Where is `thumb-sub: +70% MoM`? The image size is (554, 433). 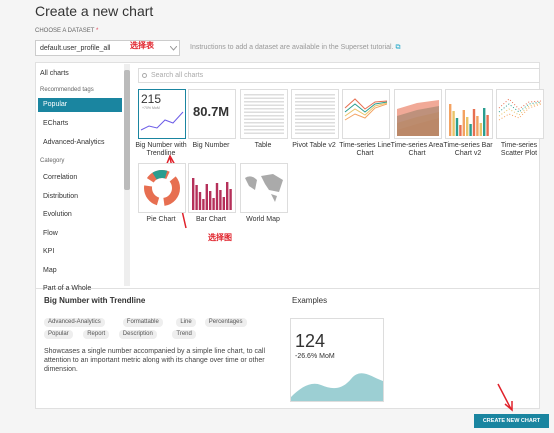 thumb-sub: +70% MoM is located at coordinates (151, 108).